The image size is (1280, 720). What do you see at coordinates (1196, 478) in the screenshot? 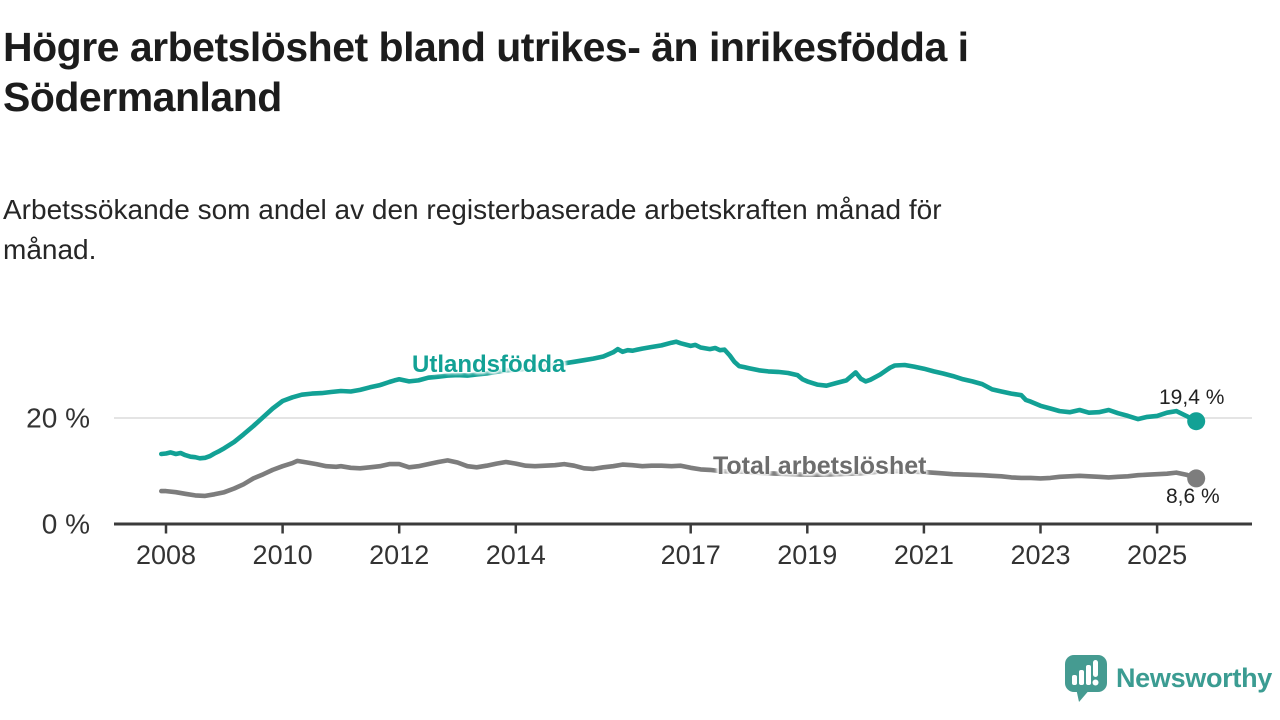
I see `end-dot-Total arbetslöshet` at bounding box center [1196, 478].